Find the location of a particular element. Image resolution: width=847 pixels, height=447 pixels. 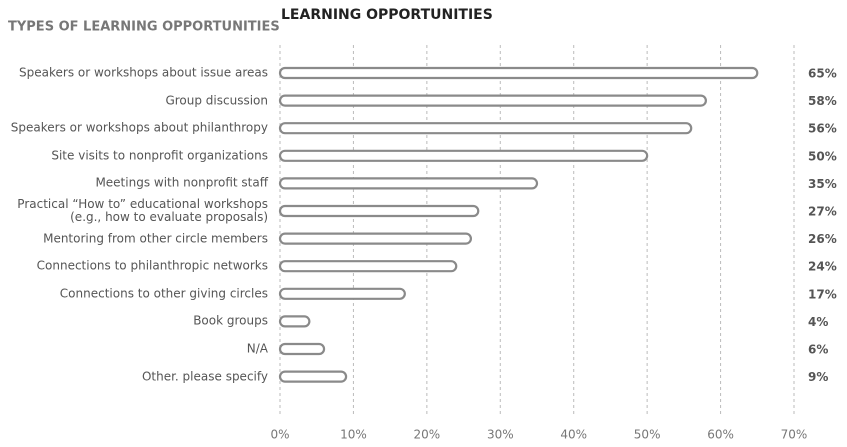

category-label: Other. please specify is located at coordinates (204, 376).